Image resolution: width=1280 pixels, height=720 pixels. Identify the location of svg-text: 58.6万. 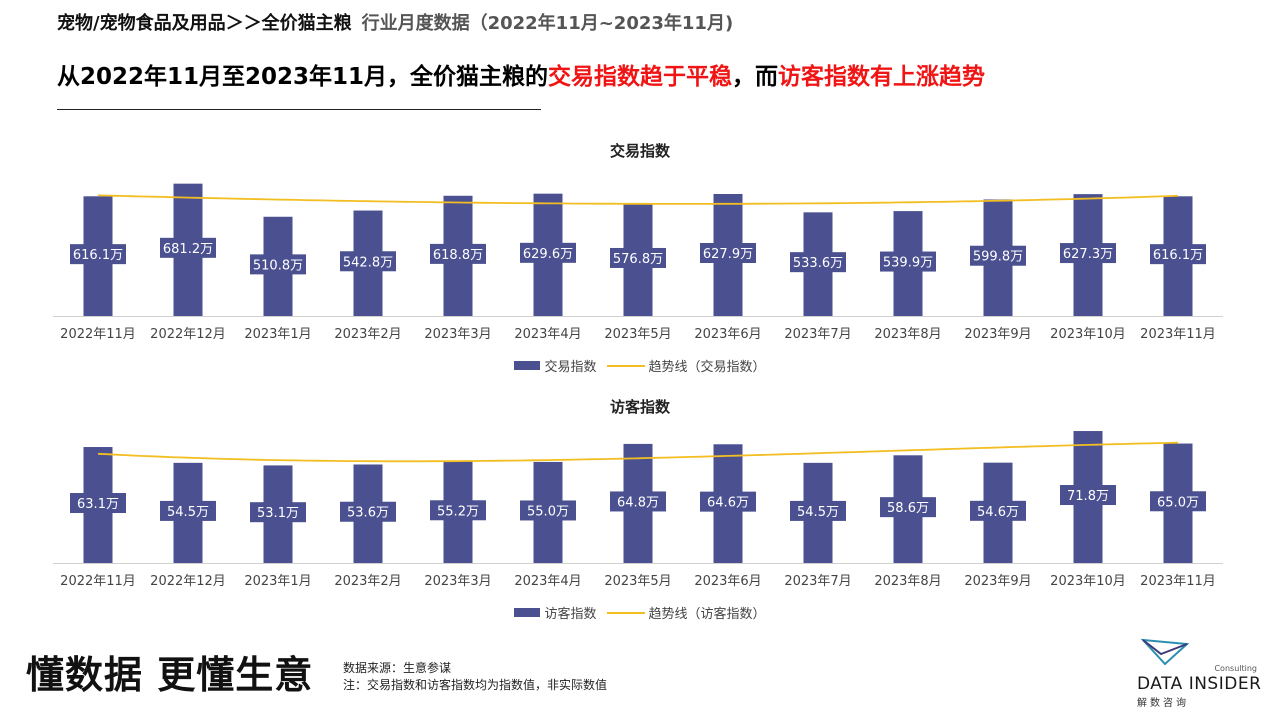
(908, 508).